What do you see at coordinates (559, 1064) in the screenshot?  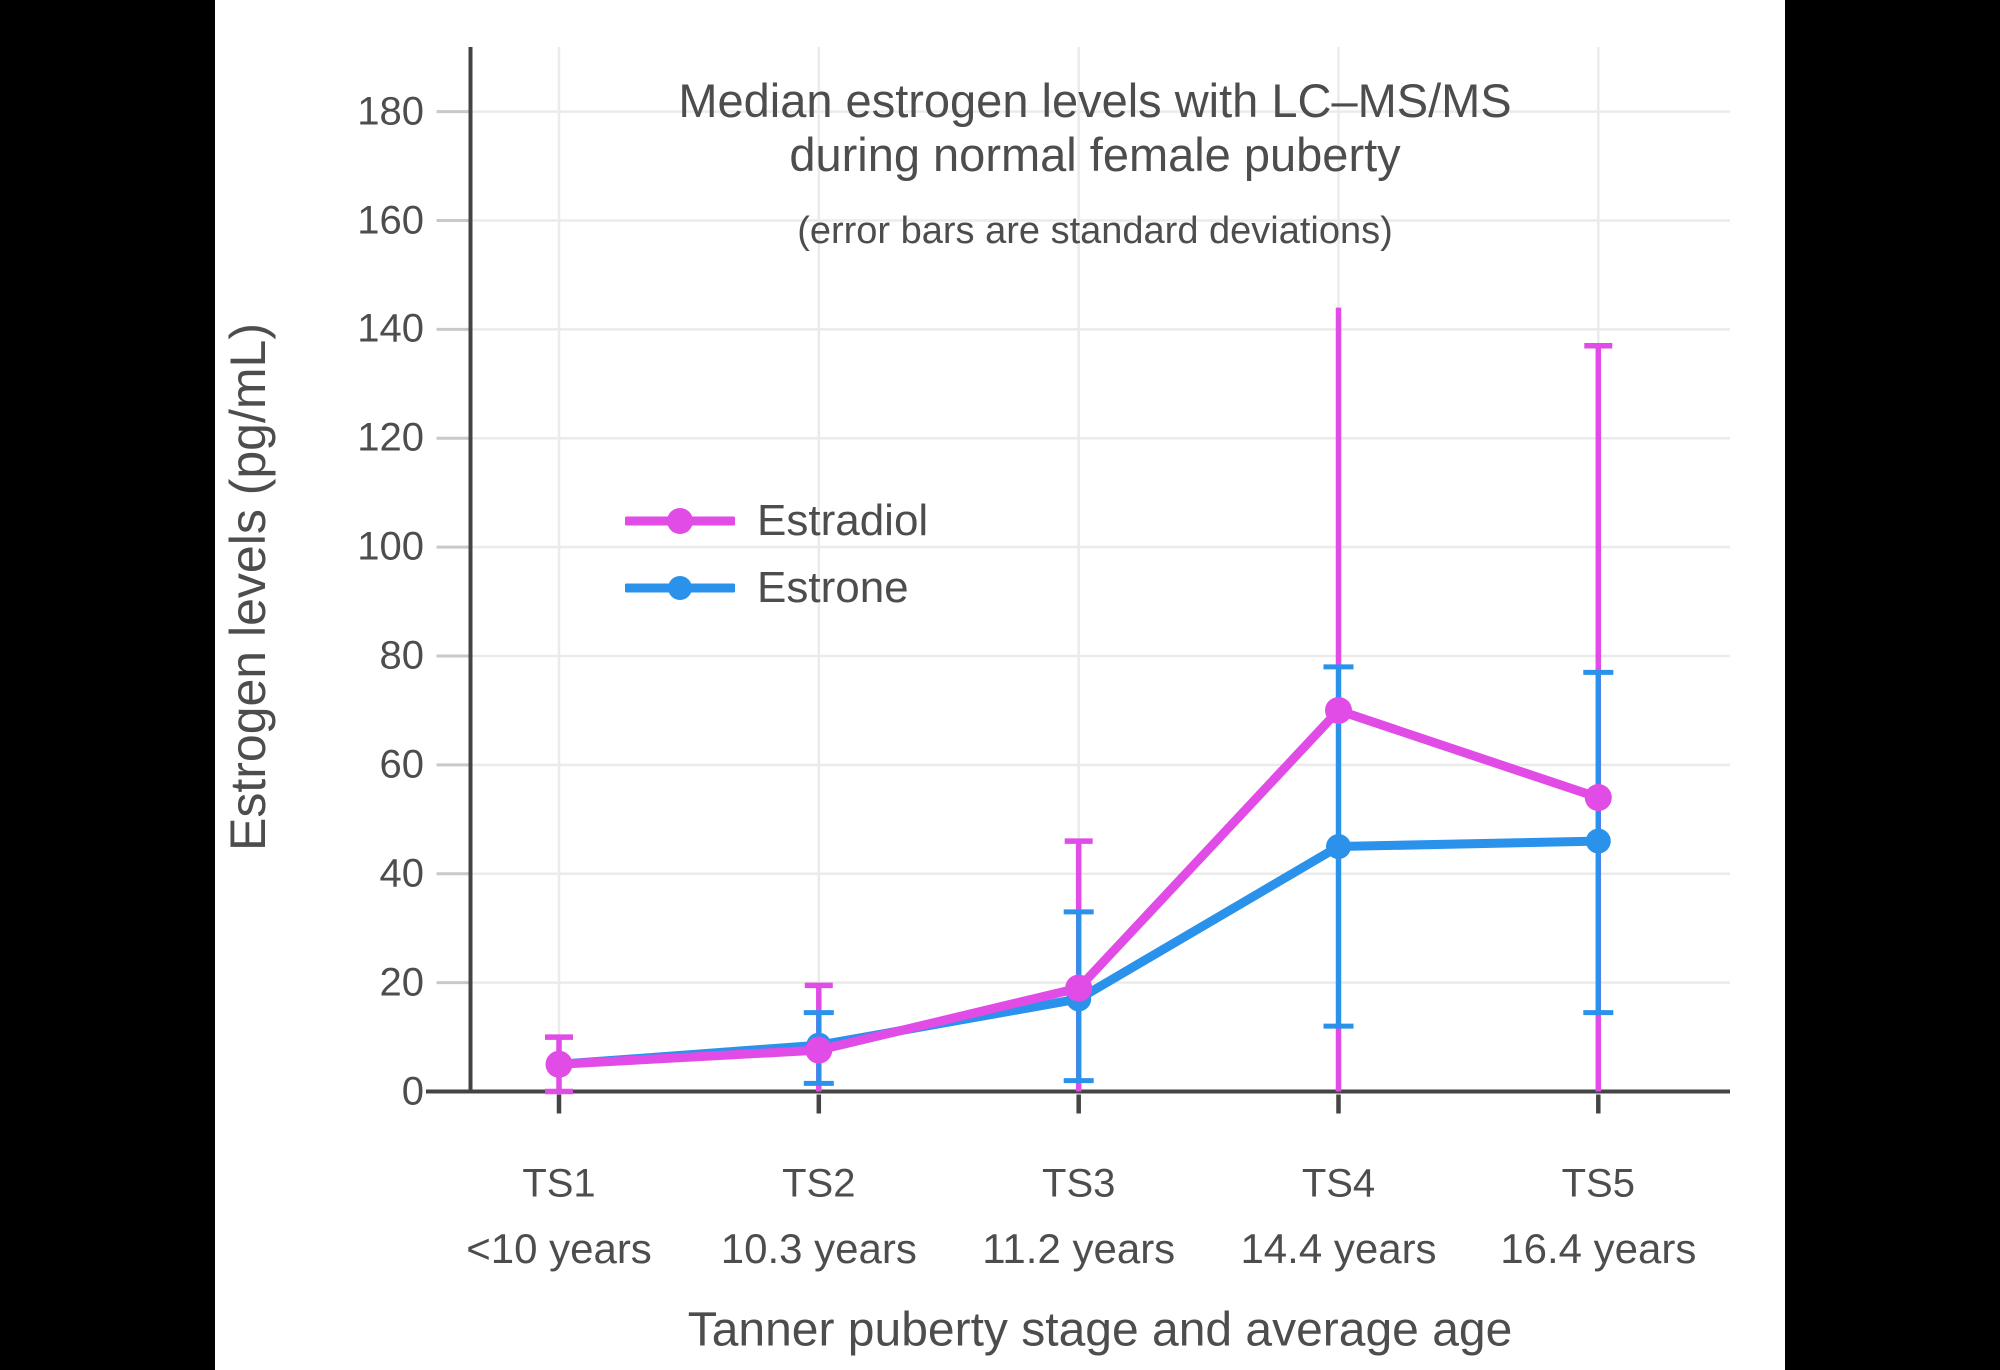 I see `estradiol-point-ts1` at bounding box center [559, 1064].